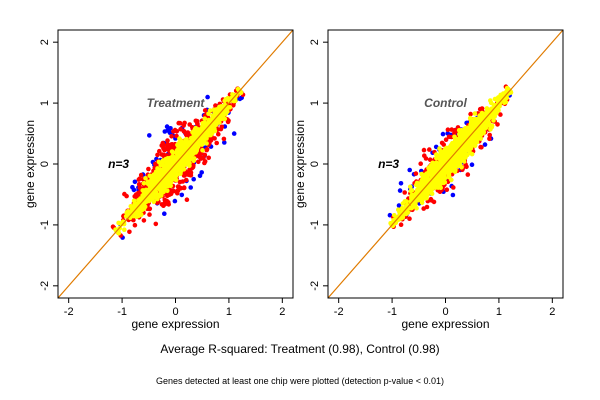 Image resolution: width=600 pixels, height=400 pixels. What do you see at coordinates (175, 312) in the screenshot?
I see `x-tick-label: 0` at bounding box center [175, 312].